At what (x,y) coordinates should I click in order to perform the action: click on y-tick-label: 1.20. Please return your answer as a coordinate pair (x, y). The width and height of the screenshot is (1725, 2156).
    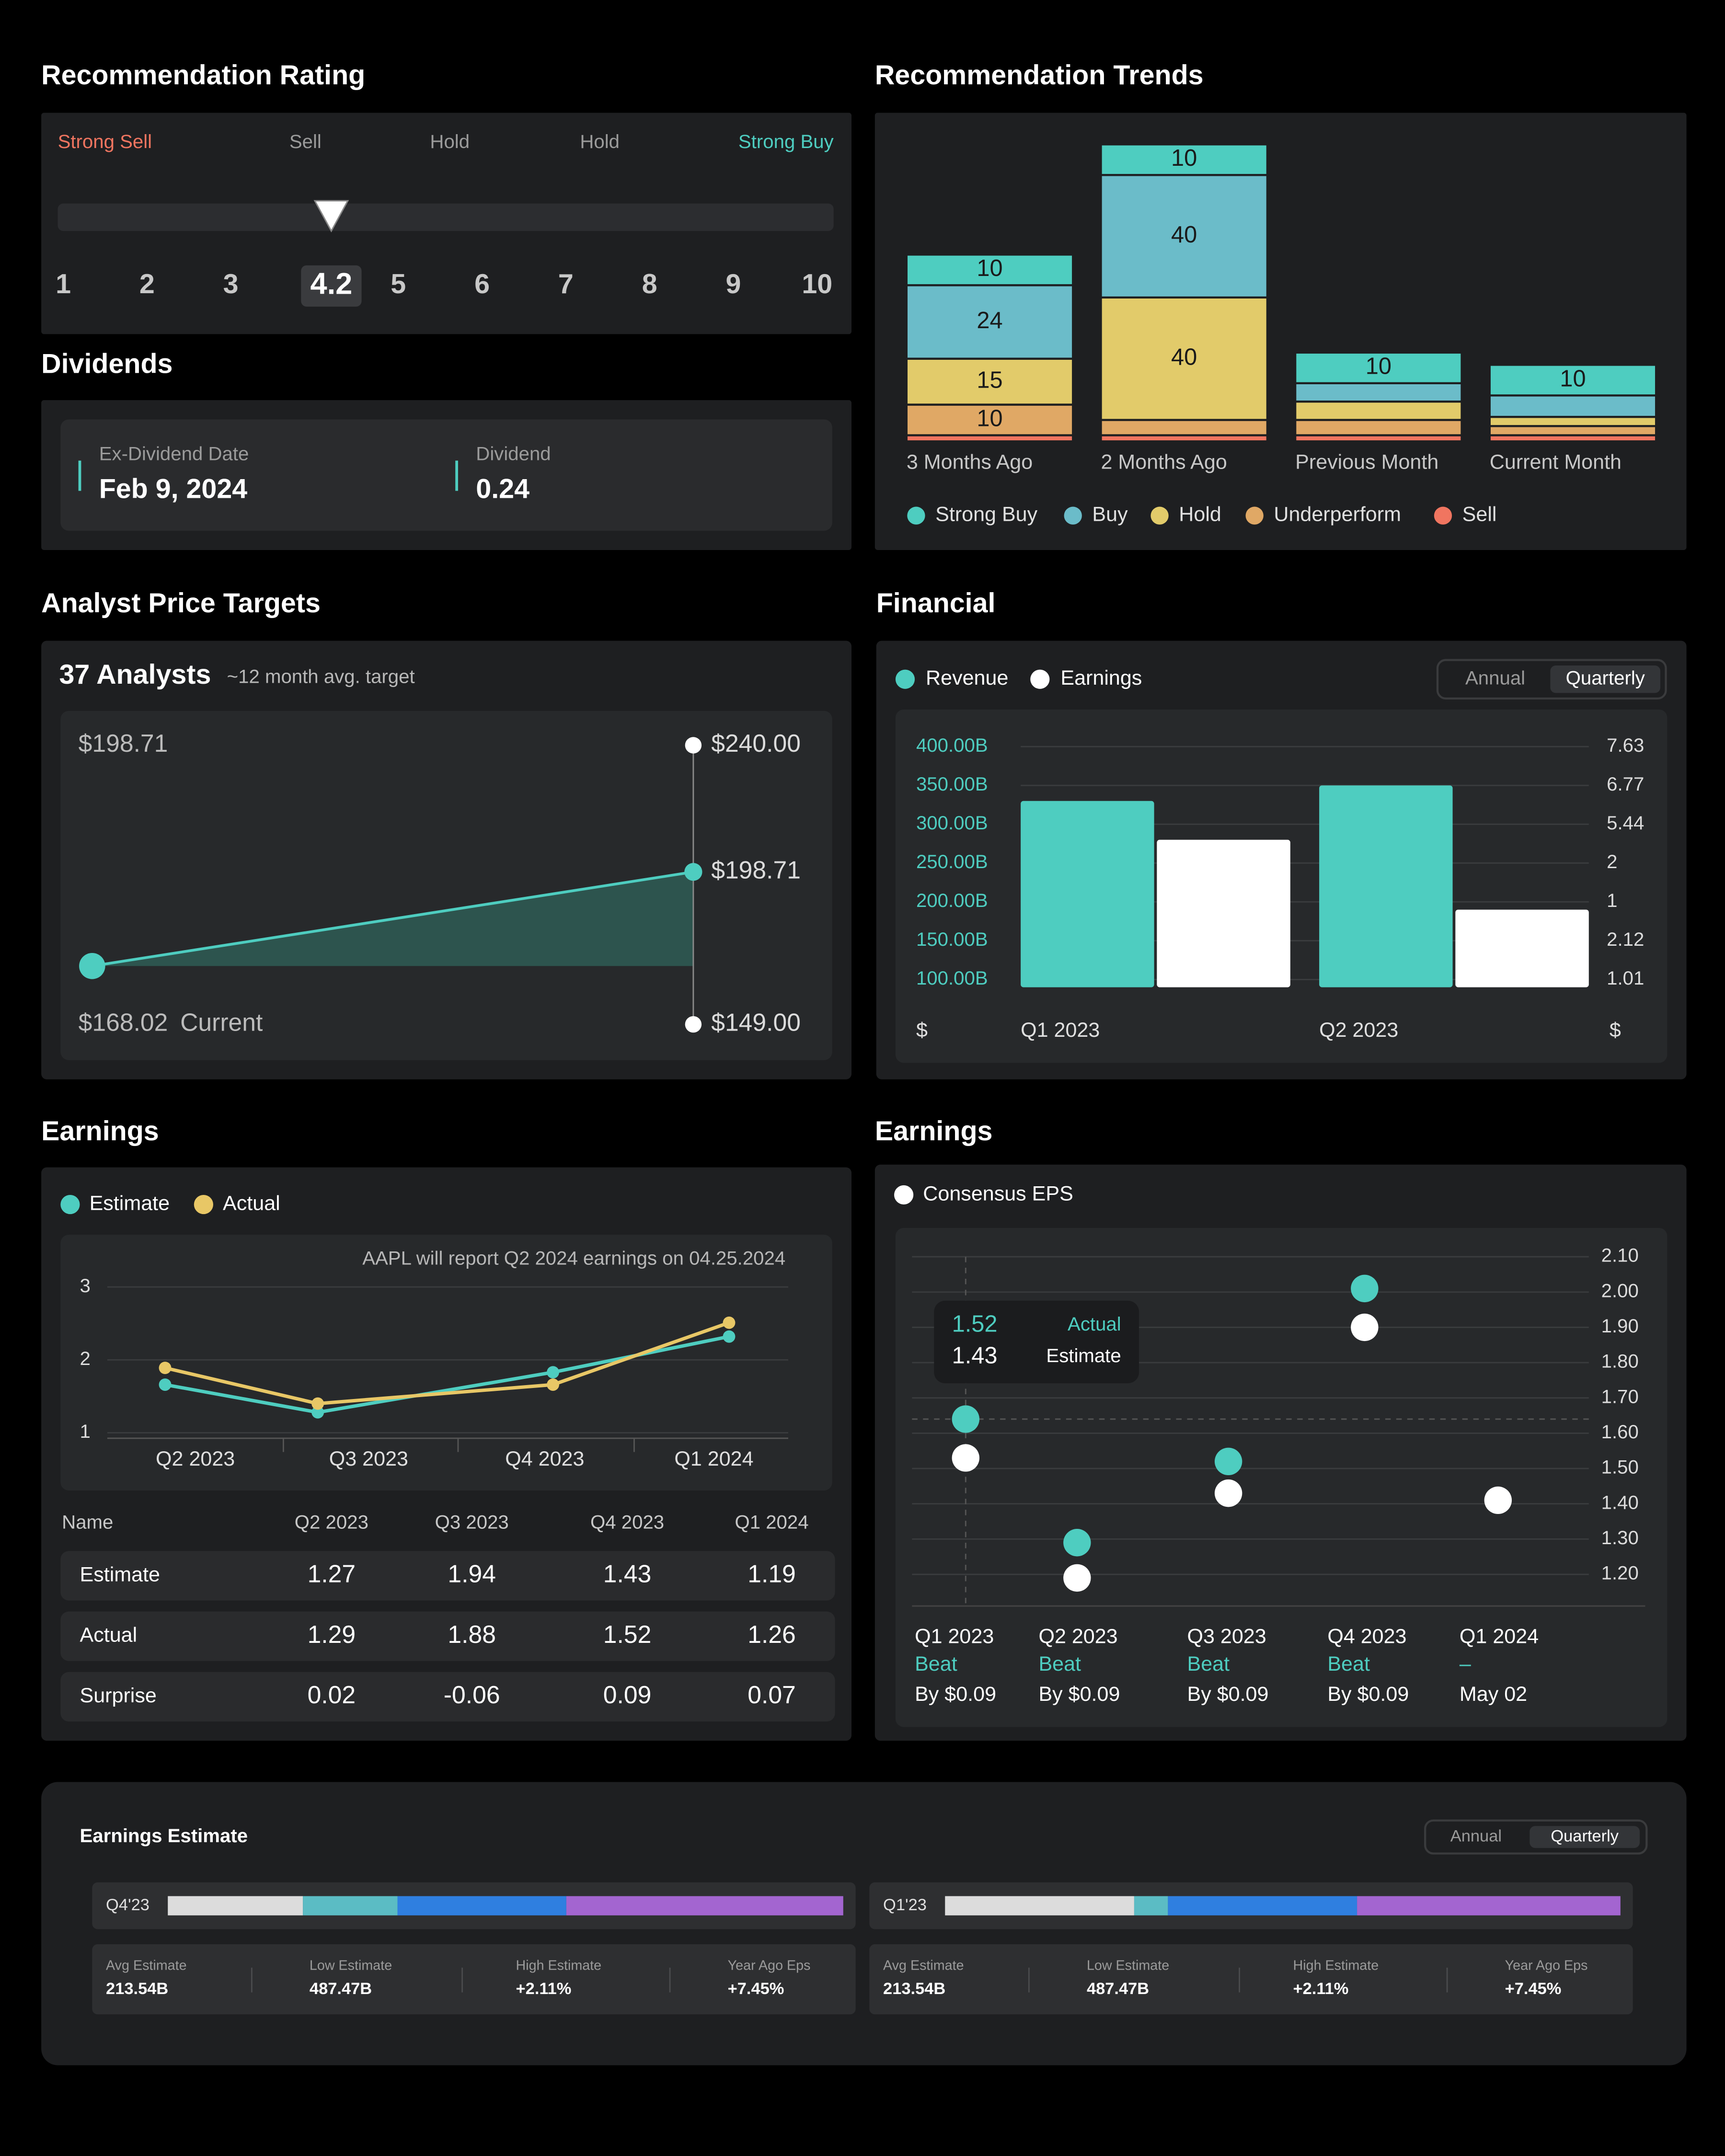
    Looking at the image, I should click on (1620, 1573).